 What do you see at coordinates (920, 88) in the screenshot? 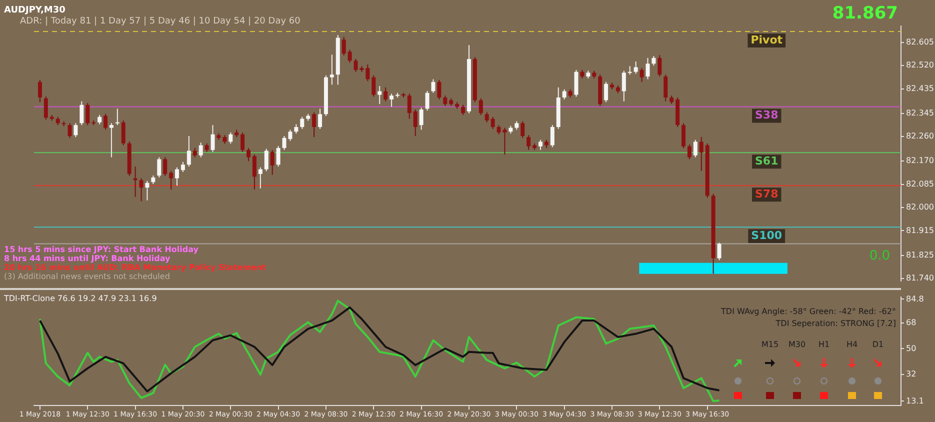
I see `y-tick-label: 82.435` at bounding box center [920, 88].